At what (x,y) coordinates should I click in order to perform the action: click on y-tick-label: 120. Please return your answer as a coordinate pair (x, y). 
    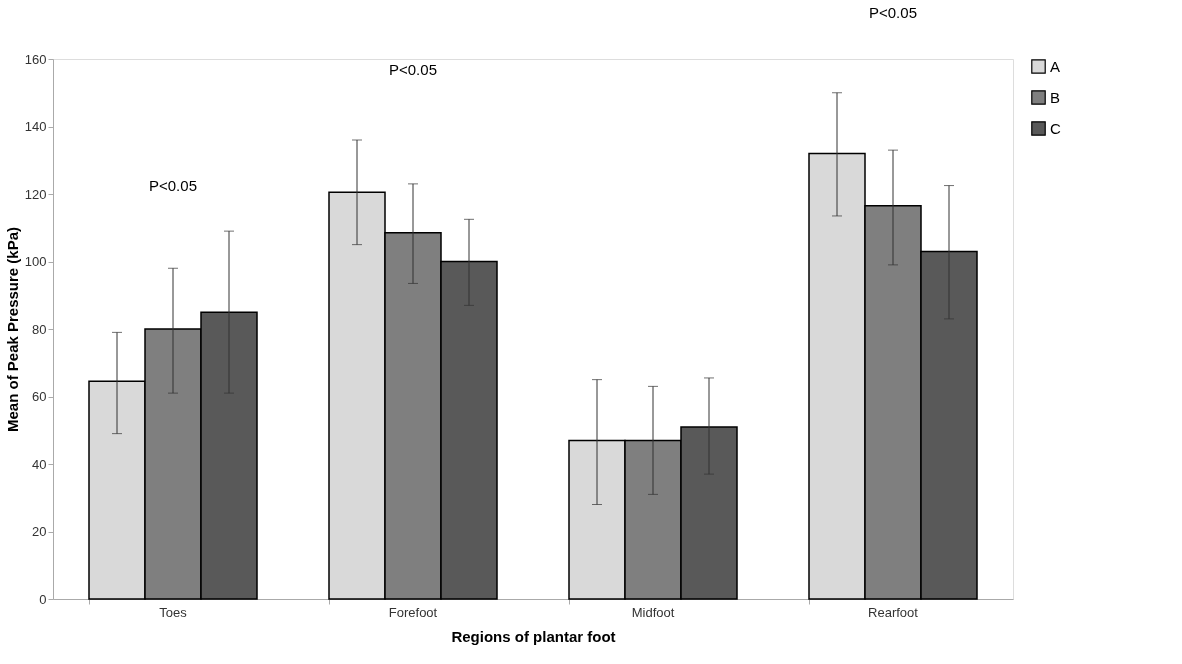
    Looking at the image, I should click on (35, 194).